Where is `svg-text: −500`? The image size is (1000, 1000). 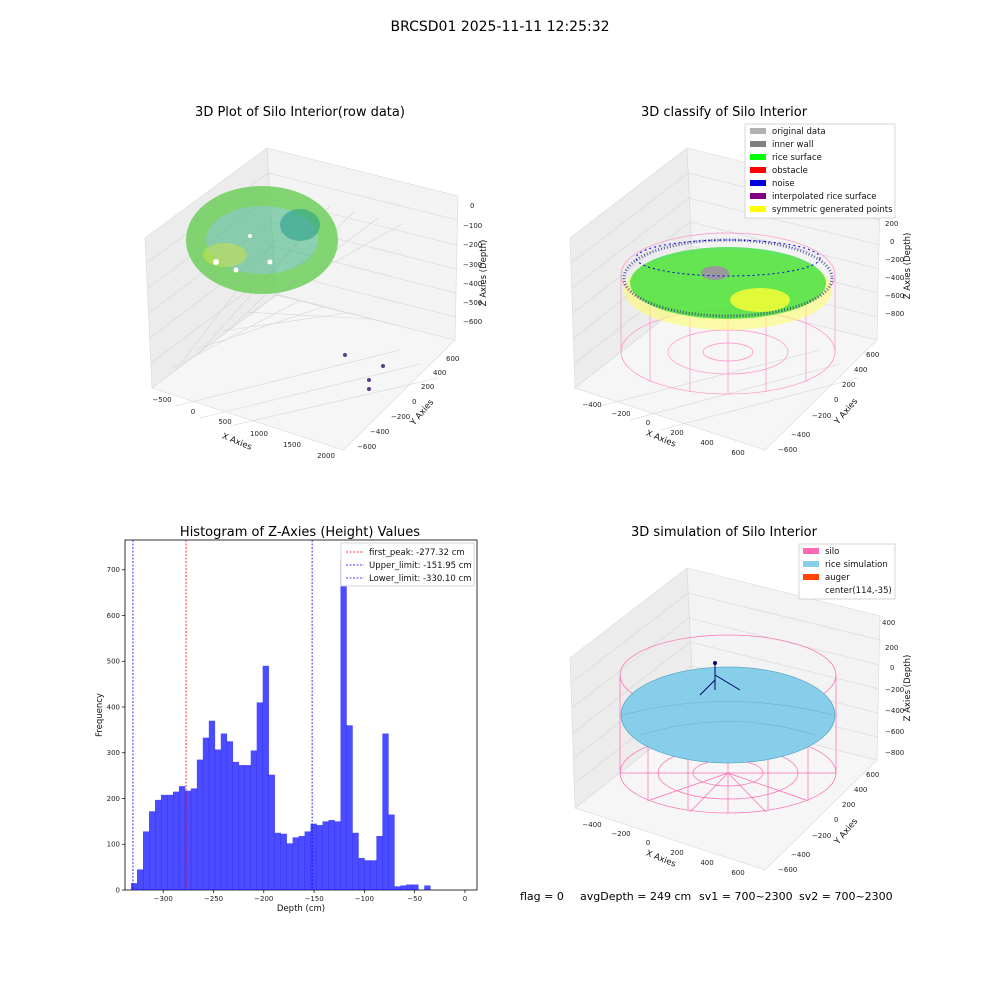 svg-text: −500 is located at coordinates (161, 400).